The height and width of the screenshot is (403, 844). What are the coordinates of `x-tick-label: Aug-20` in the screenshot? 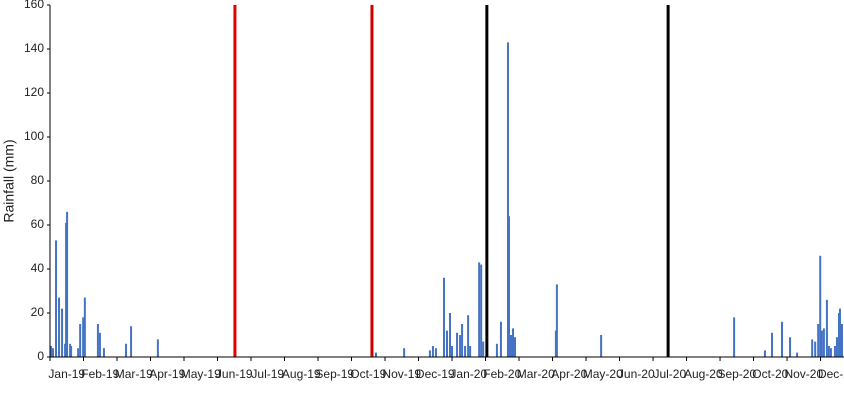 It's located at (703, 374).